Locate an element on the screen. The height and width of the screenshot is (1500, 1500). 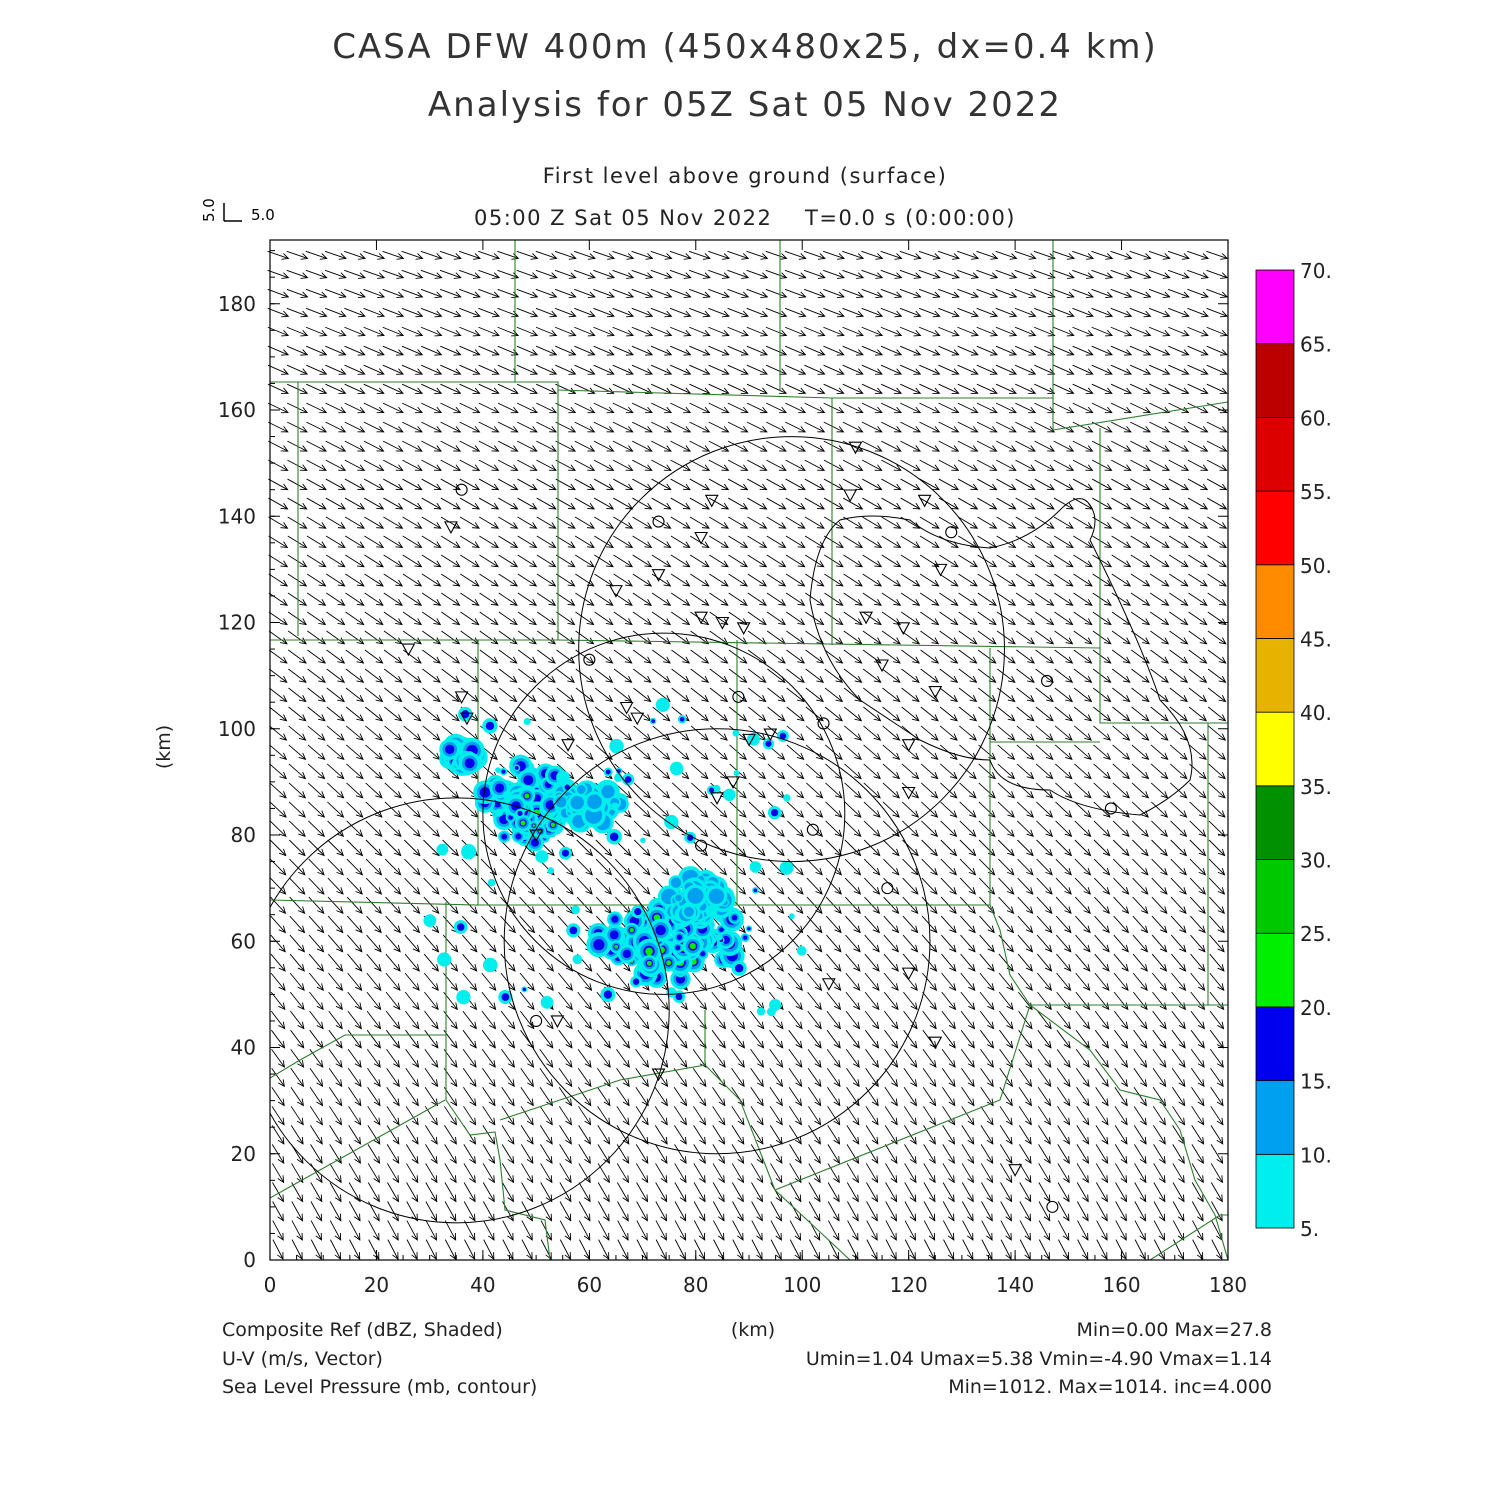
x-axis-label: (km) is located at coordinates (753, 1330).